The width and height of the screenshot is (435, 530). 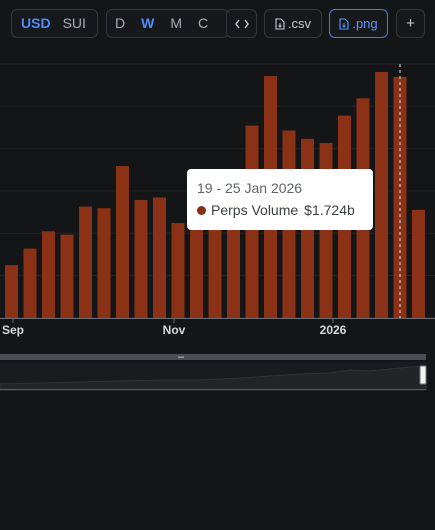 I want to click on code-icon, so click(x=241, y=24).